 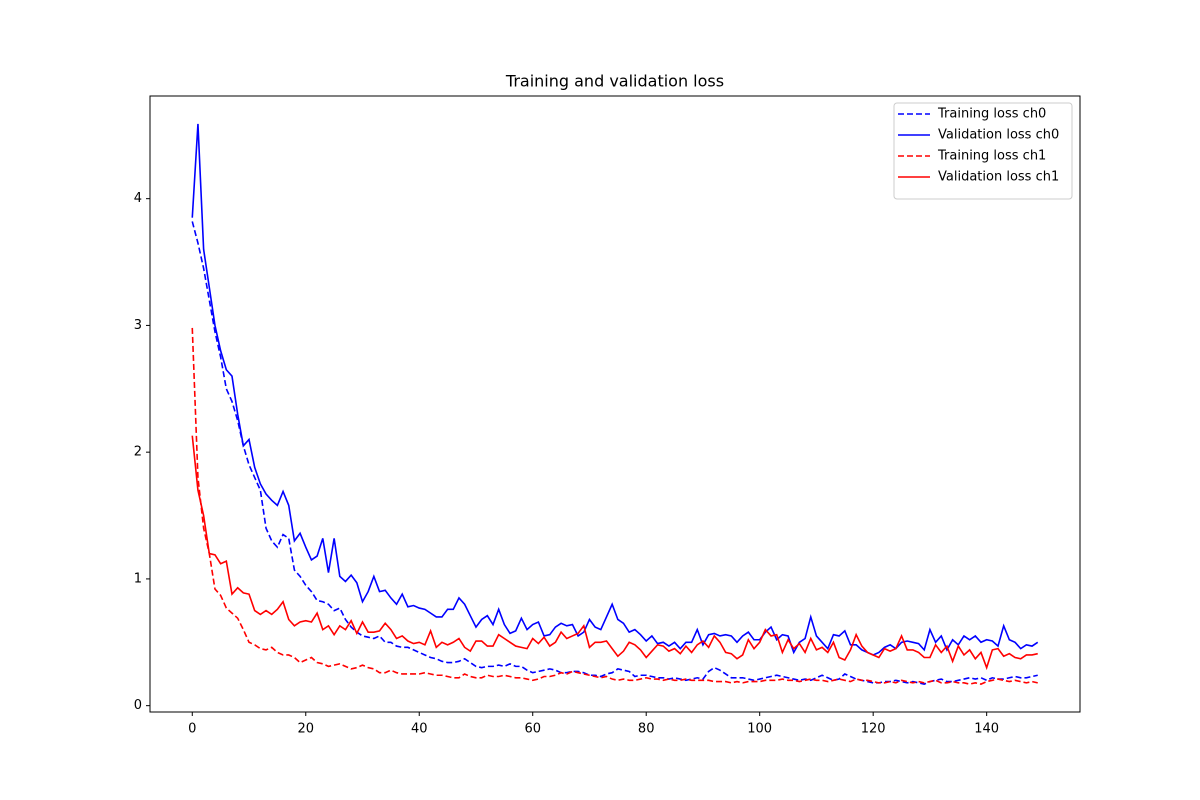 I want to click on x-tick-label: 20, so click(x=305, y=729).